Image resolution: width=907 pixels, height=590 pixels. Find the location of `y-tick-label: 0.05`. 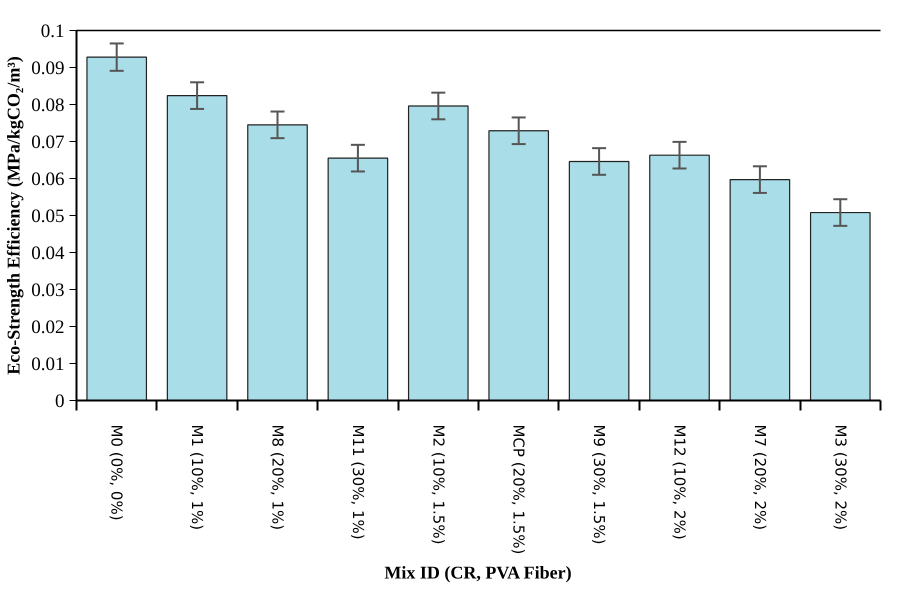

y-tick-label: 0.05 is located at coordinates (47, 216).